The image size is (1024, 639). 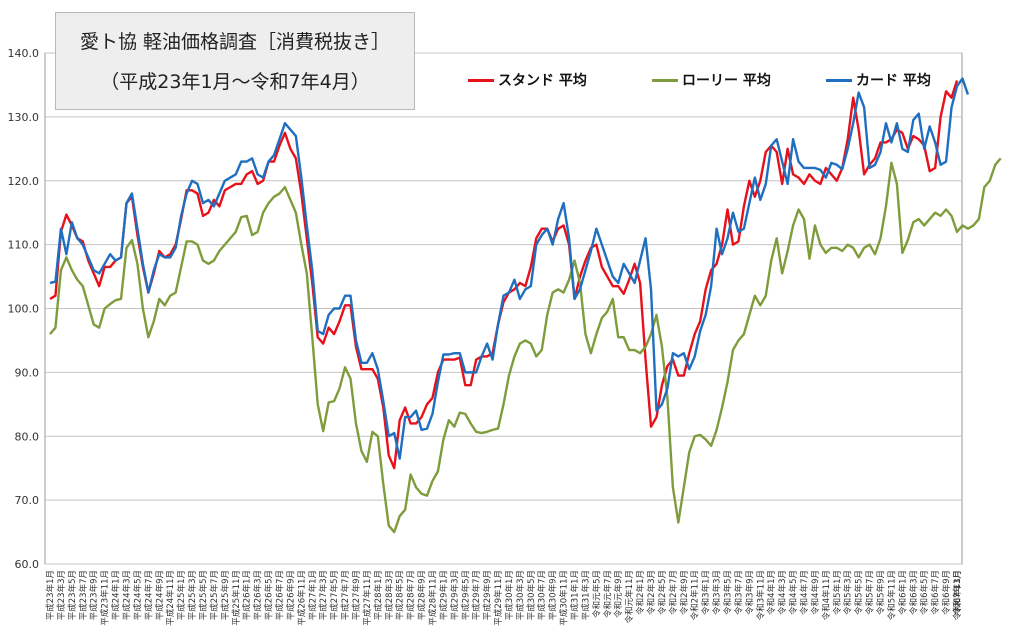 I want to click on x-tick-label: 令和3年7月, so click(x=738, y=592).